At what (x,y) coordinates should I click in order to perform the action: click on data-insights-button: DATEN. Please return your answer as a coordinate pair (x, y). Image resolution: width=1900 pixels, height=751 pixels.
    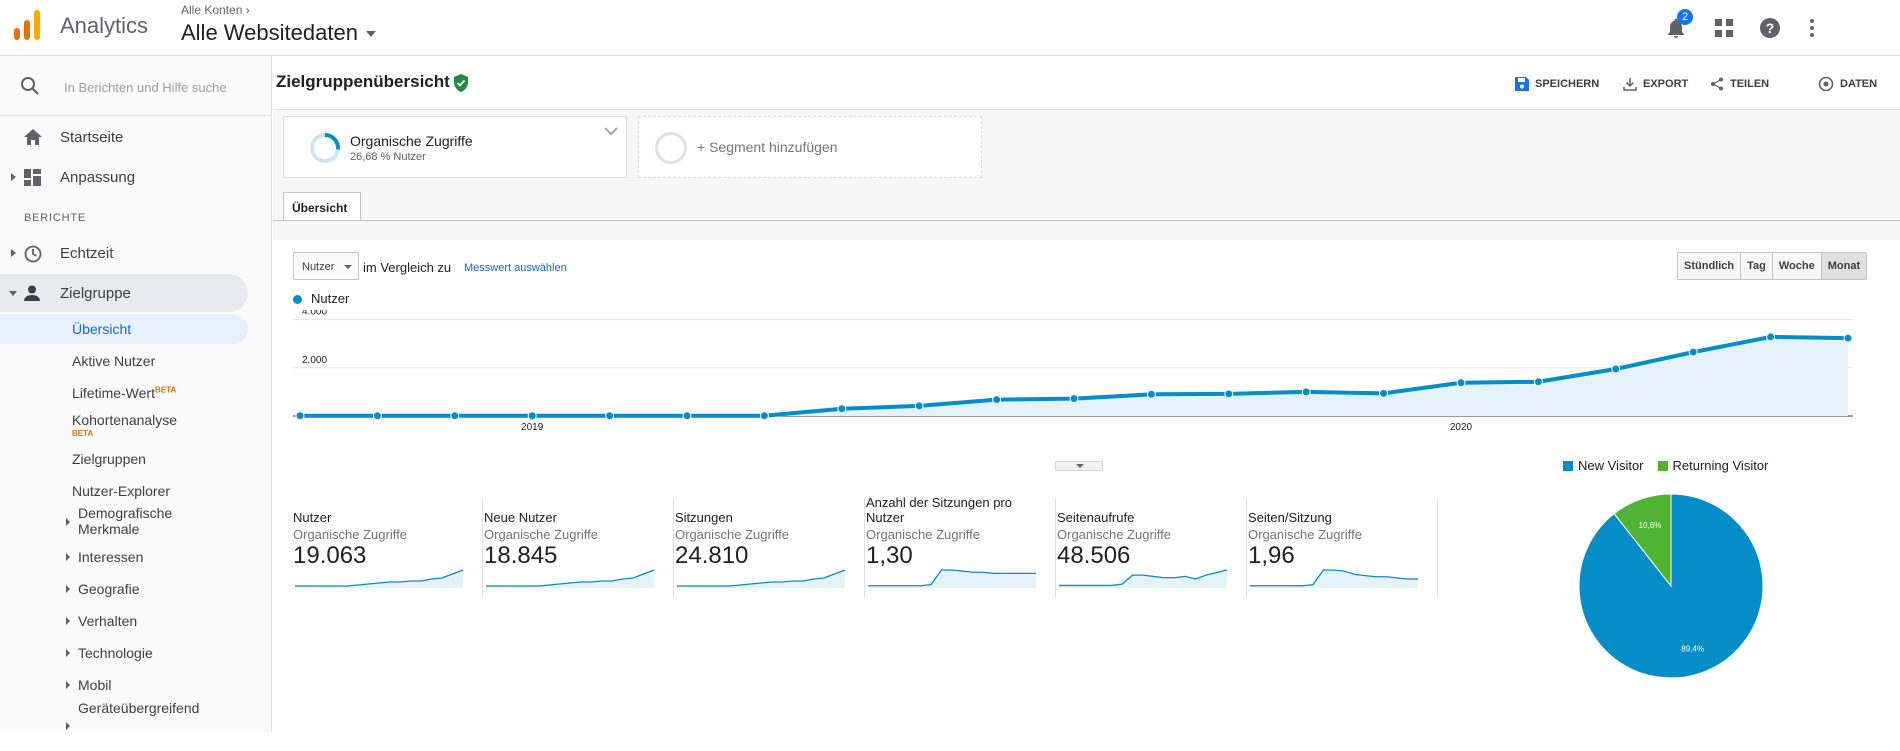
    Looking at the image, I should click on (1847, 84).